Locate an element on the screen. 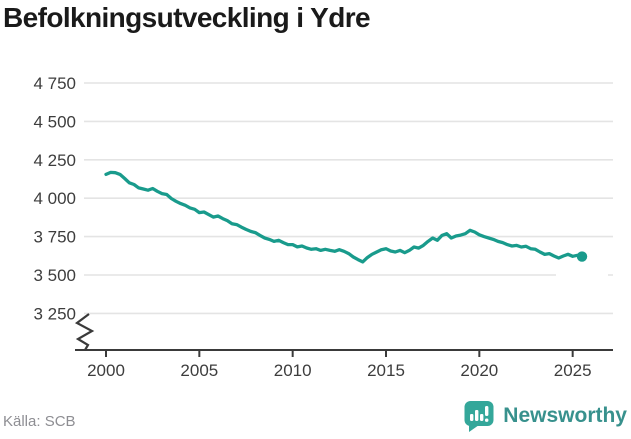 The image size is (631, 439). newsworthy-bubble-chart-icon is located at coordinates (479, 416).